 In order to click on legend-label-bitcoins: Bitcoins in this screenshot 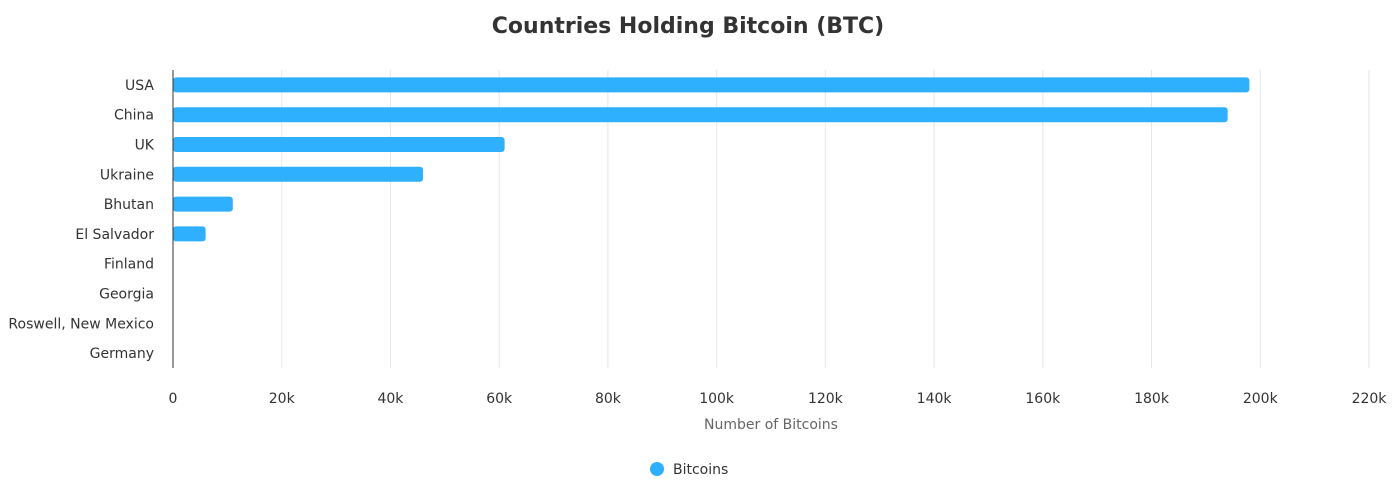, I will do `click(700, 470)`.